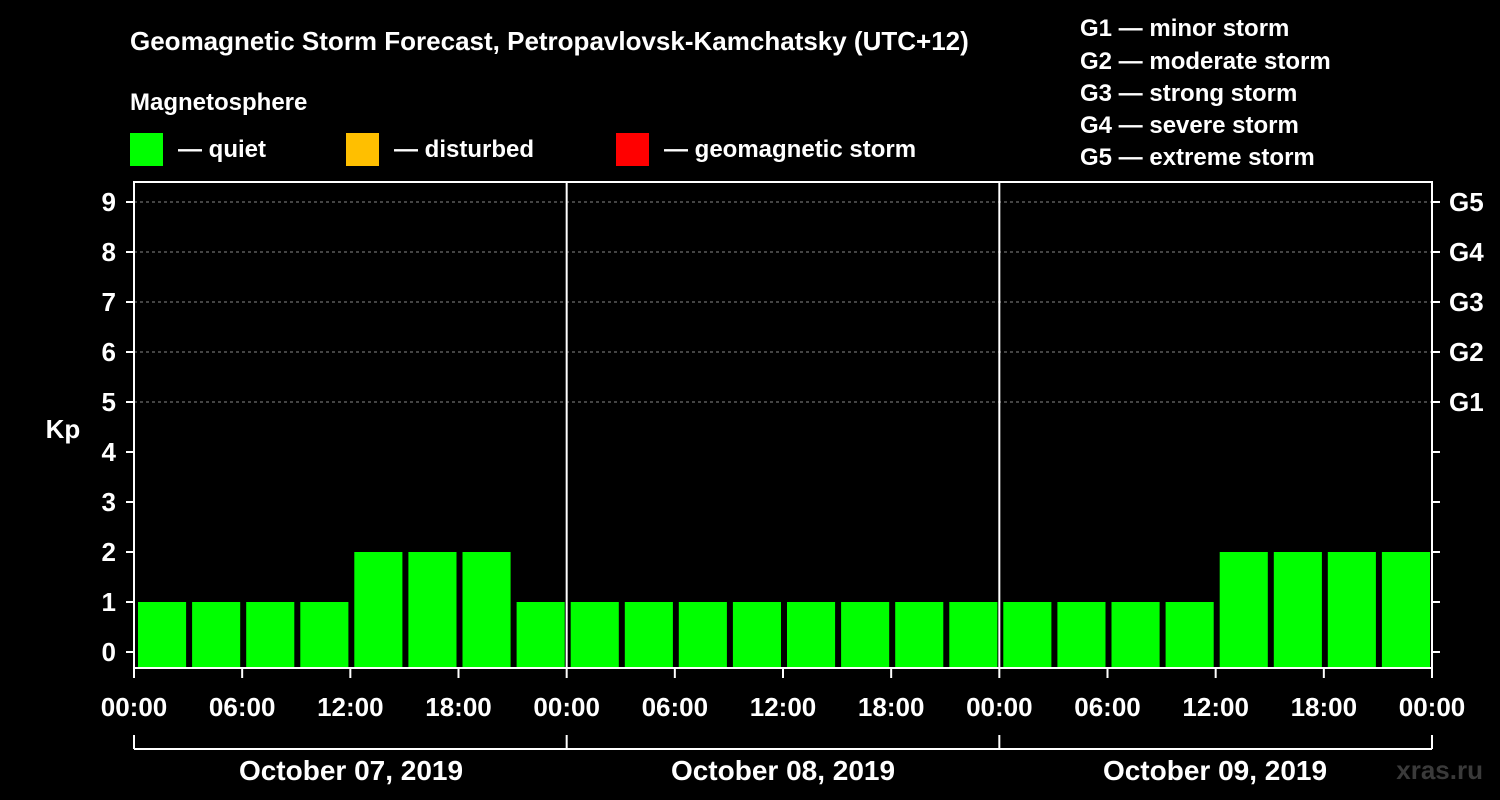 This screenshot has width=1500, height=800. What do you see at coordinates (109, 652) in the screenshot?
I see `y-tick-label: 0` at bounding box center [109, 652].